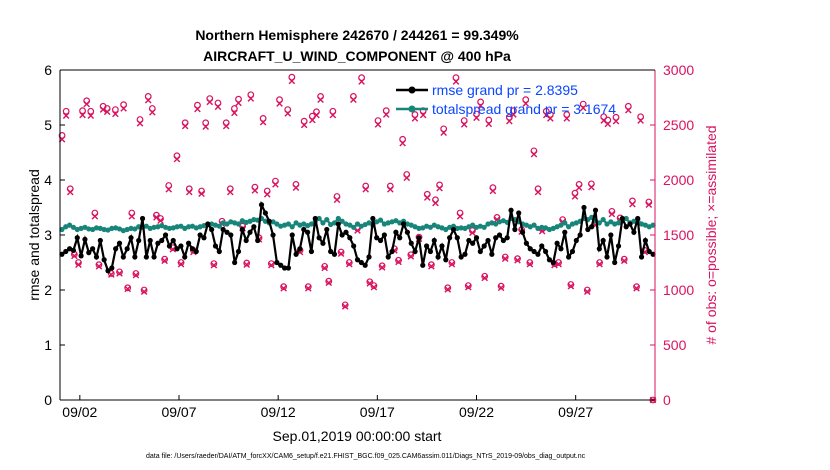 The image size is (830, 470). What do you see at coordinates (79, 412) in the screenshot?
I see `x-tick-label: 09/02` at bounding box center [79, 412].